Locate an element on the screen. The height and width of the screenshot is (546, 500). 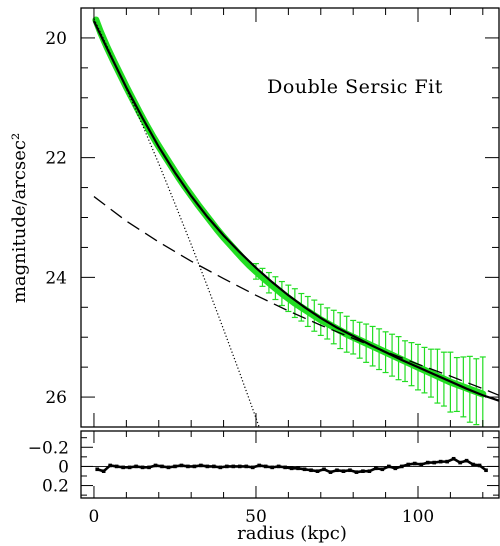
res-y-tick-label: 0 is located at coordinates (63, 467).